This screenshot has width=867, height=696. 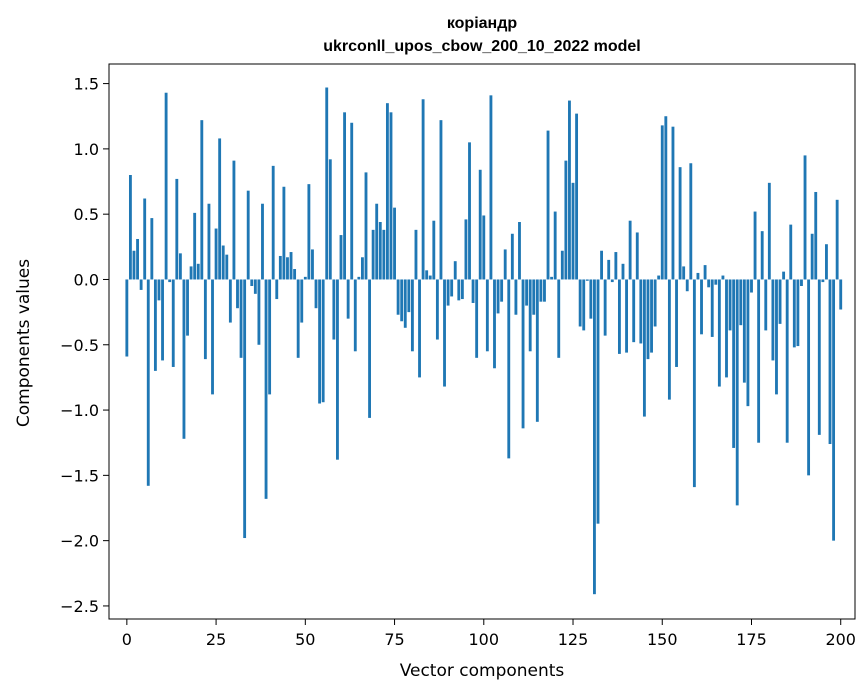 What do you see at coordinates (86, 214) in the screenshot?
I see `y-tick-label: 0.5` at bounding box center [86, 214].